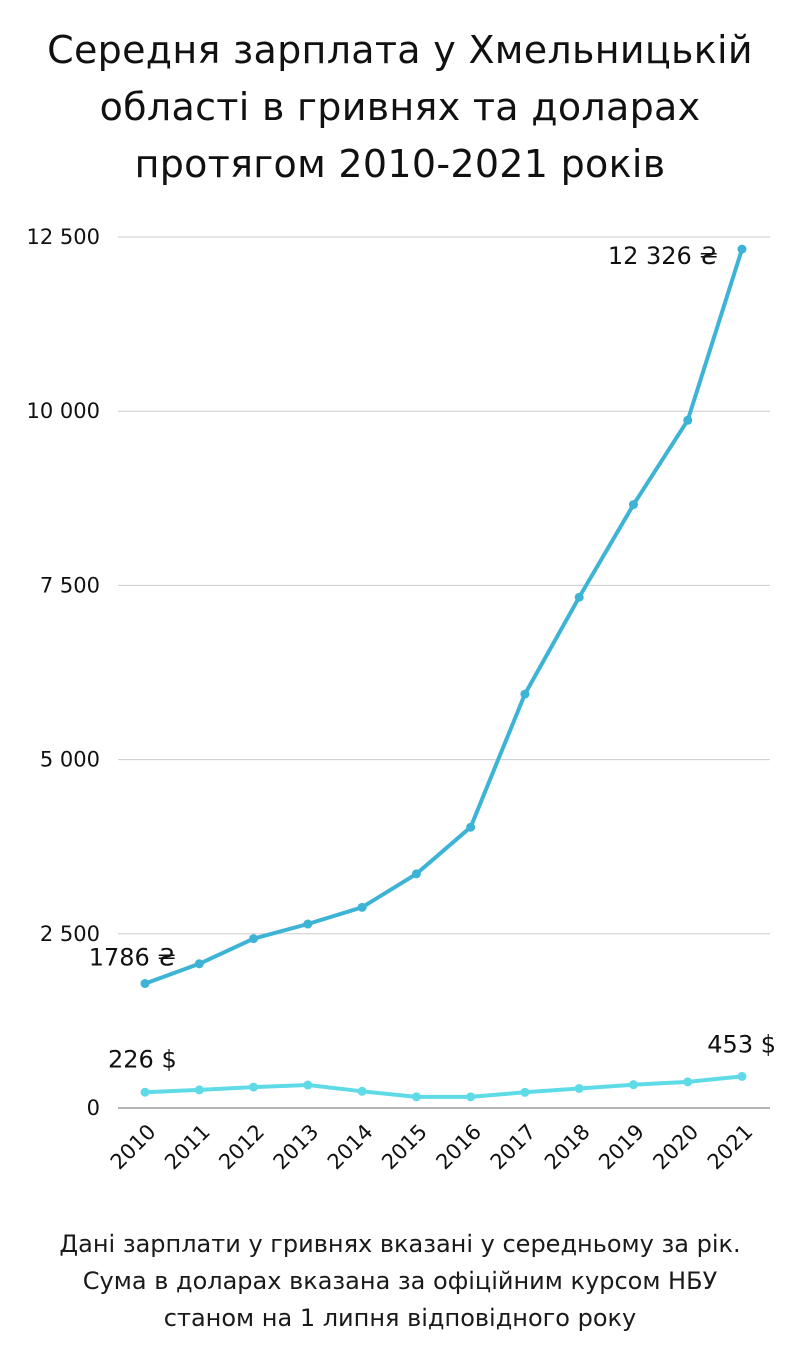 This screenshot has height=1350, width=800. I want to click on title-line: протягом 2010-2021 років, so click(400, 164).